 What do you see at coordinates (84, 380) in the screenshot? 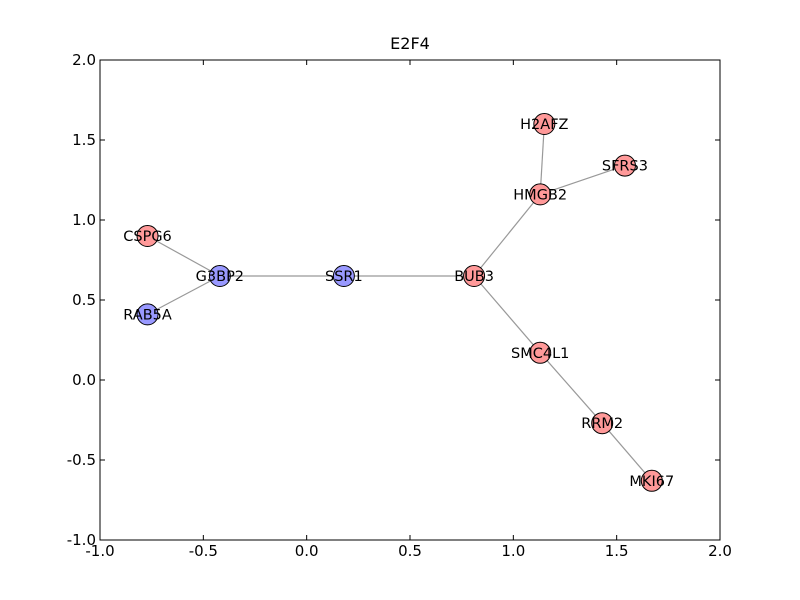
I see `y-tick-label: 0.0` at bounding box center [84, 380].